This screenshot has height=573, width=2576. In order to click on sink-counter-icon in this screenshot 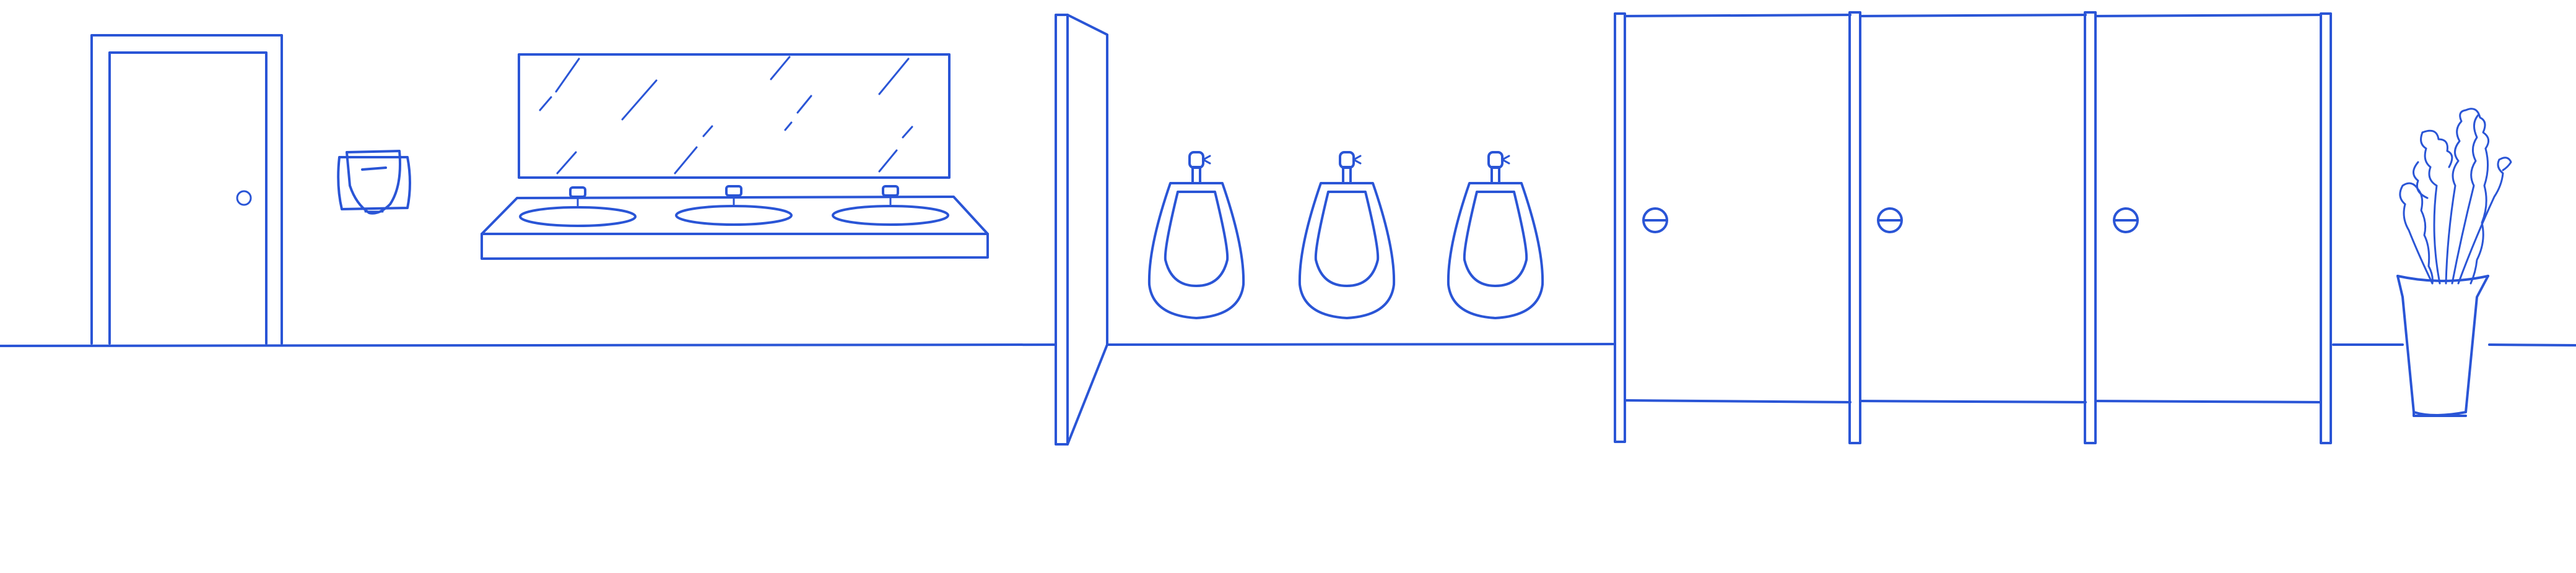, I will do `click(735, 222)`.